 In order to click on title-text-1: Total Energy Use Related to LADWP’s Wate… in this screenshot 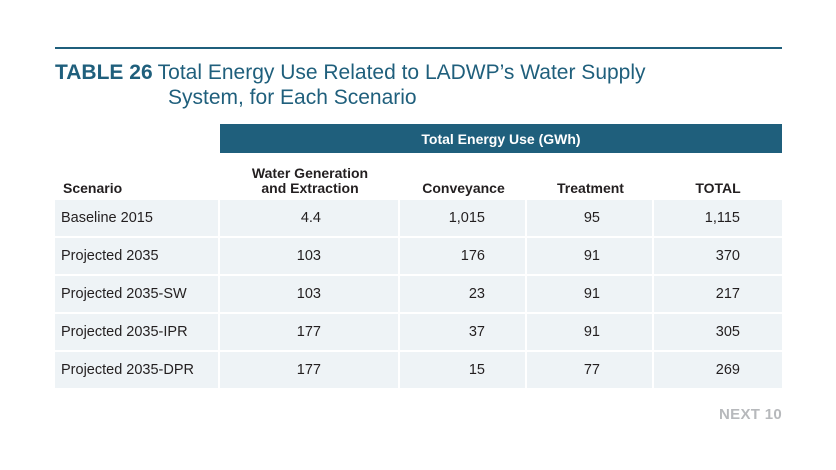, I will do `click(401, 72)`.